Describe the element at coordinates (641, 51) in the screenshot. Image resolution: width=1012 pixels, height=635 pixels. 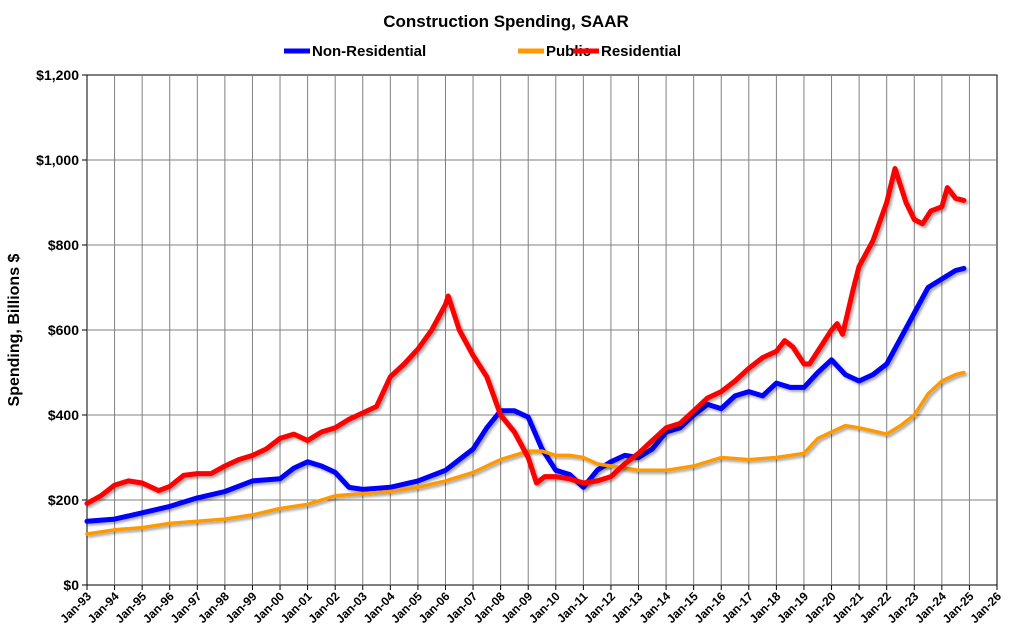
I see `legend-label-residential: Residential` at that location.